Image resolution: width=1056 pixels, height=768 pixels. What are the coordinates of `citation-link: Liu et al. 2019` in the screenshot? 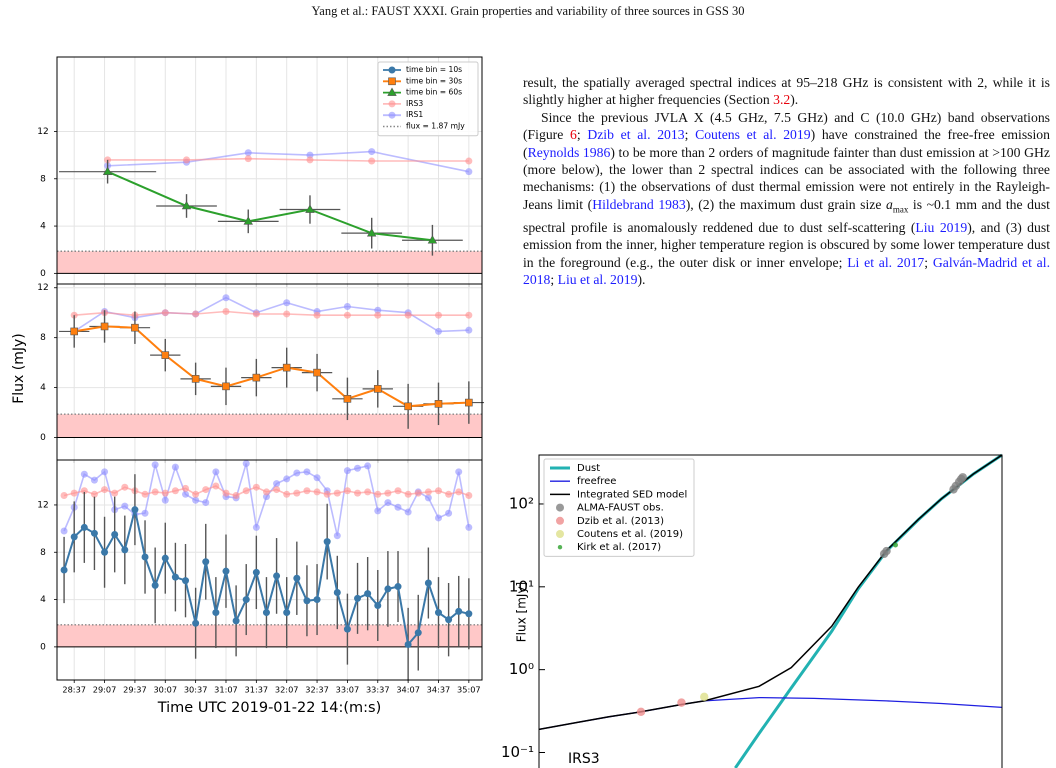 It's located at (597, 280).